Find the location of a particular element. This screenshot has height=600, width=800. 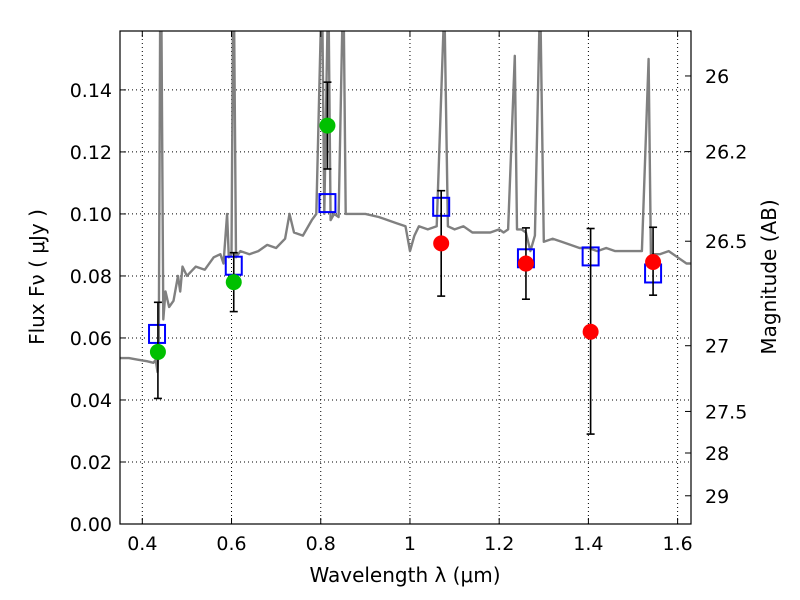

right-tick-label: 26.2 is located at coordinates (726, 153).